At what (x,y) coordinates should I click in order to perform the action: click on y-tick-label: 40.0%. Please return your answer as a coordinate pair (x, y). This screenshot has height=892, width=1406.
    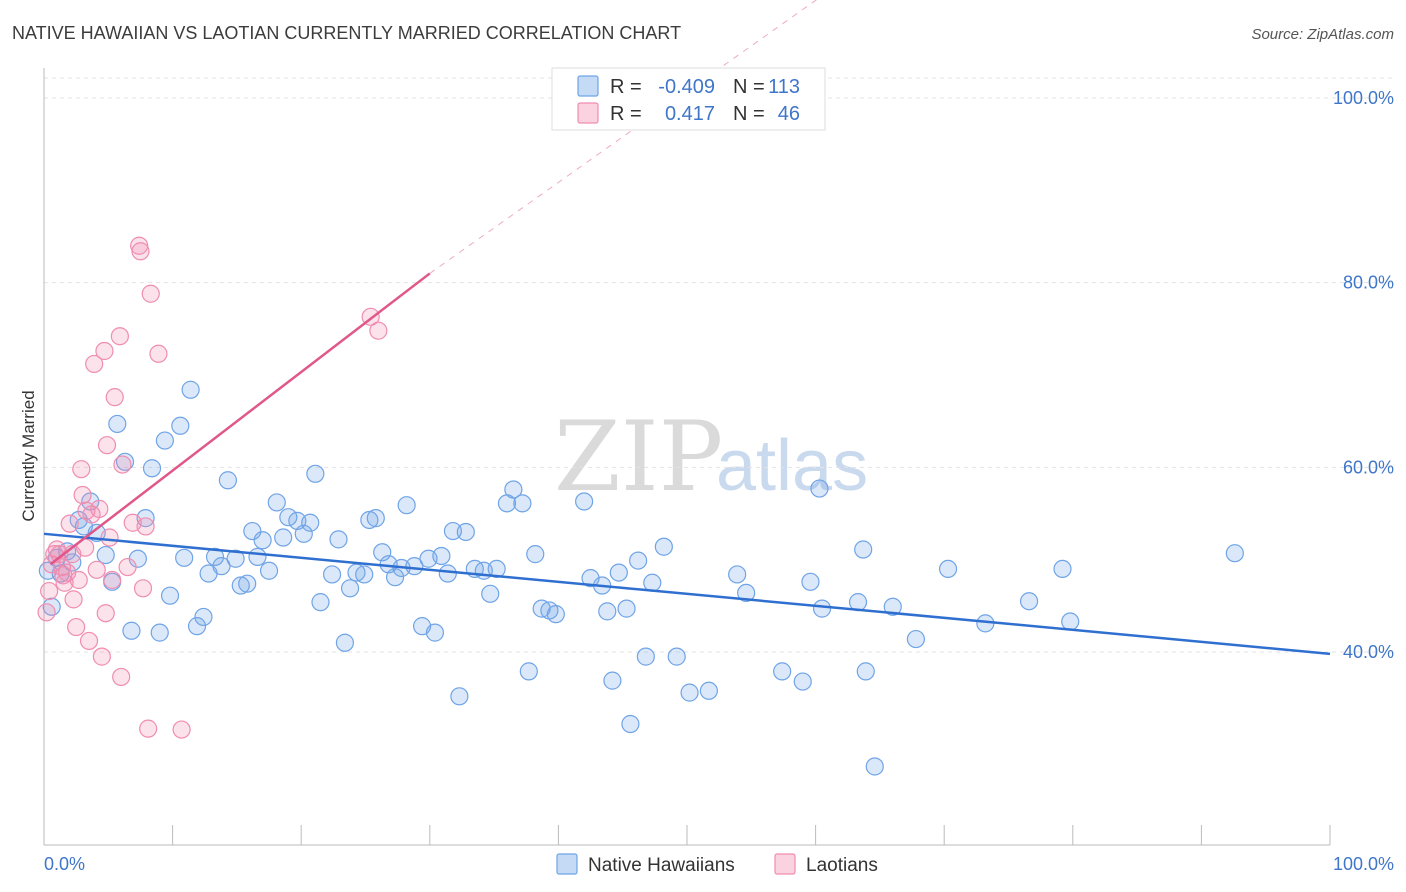
    Looking at the image, I should click on (1368, 652).